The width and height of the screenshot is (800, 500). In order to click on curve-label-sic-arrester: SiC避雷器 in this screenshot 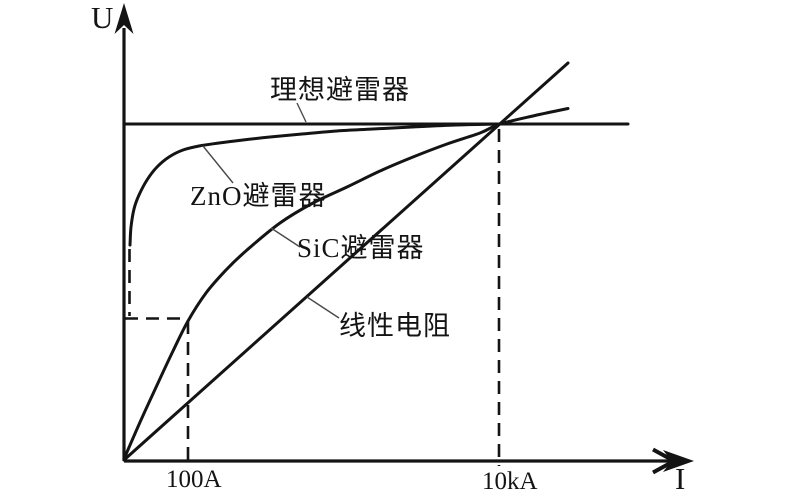, I will do `click(361, 248)`.